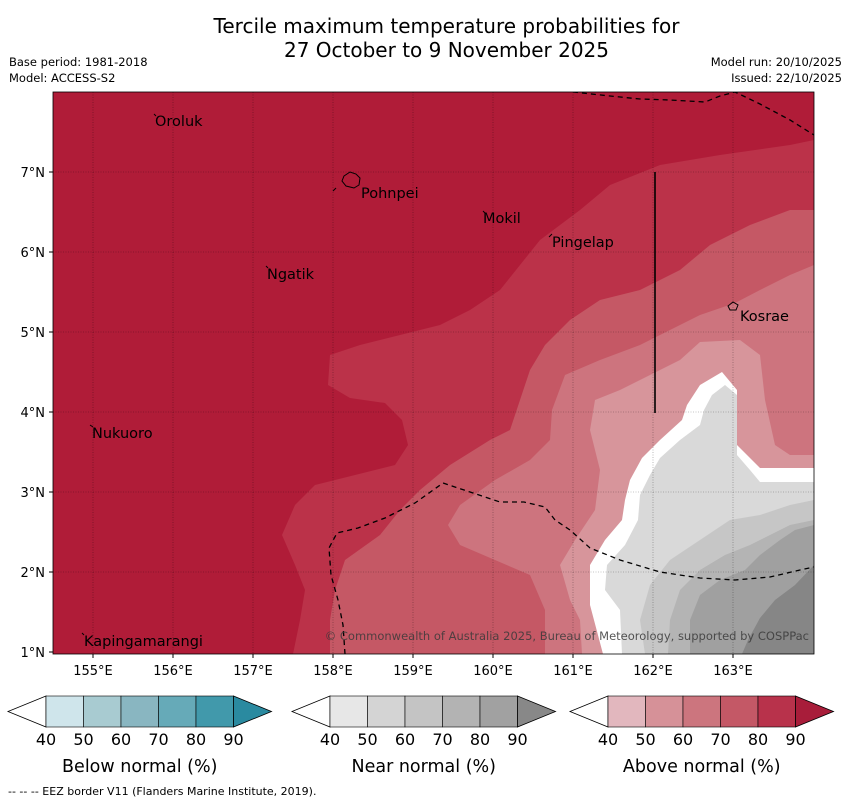 This screenshot has height=804, width=850. What do you see at coordinates (33, 573) in the screenshot?
I see `lat-label: 2°N` at bounding box center [33, 573].